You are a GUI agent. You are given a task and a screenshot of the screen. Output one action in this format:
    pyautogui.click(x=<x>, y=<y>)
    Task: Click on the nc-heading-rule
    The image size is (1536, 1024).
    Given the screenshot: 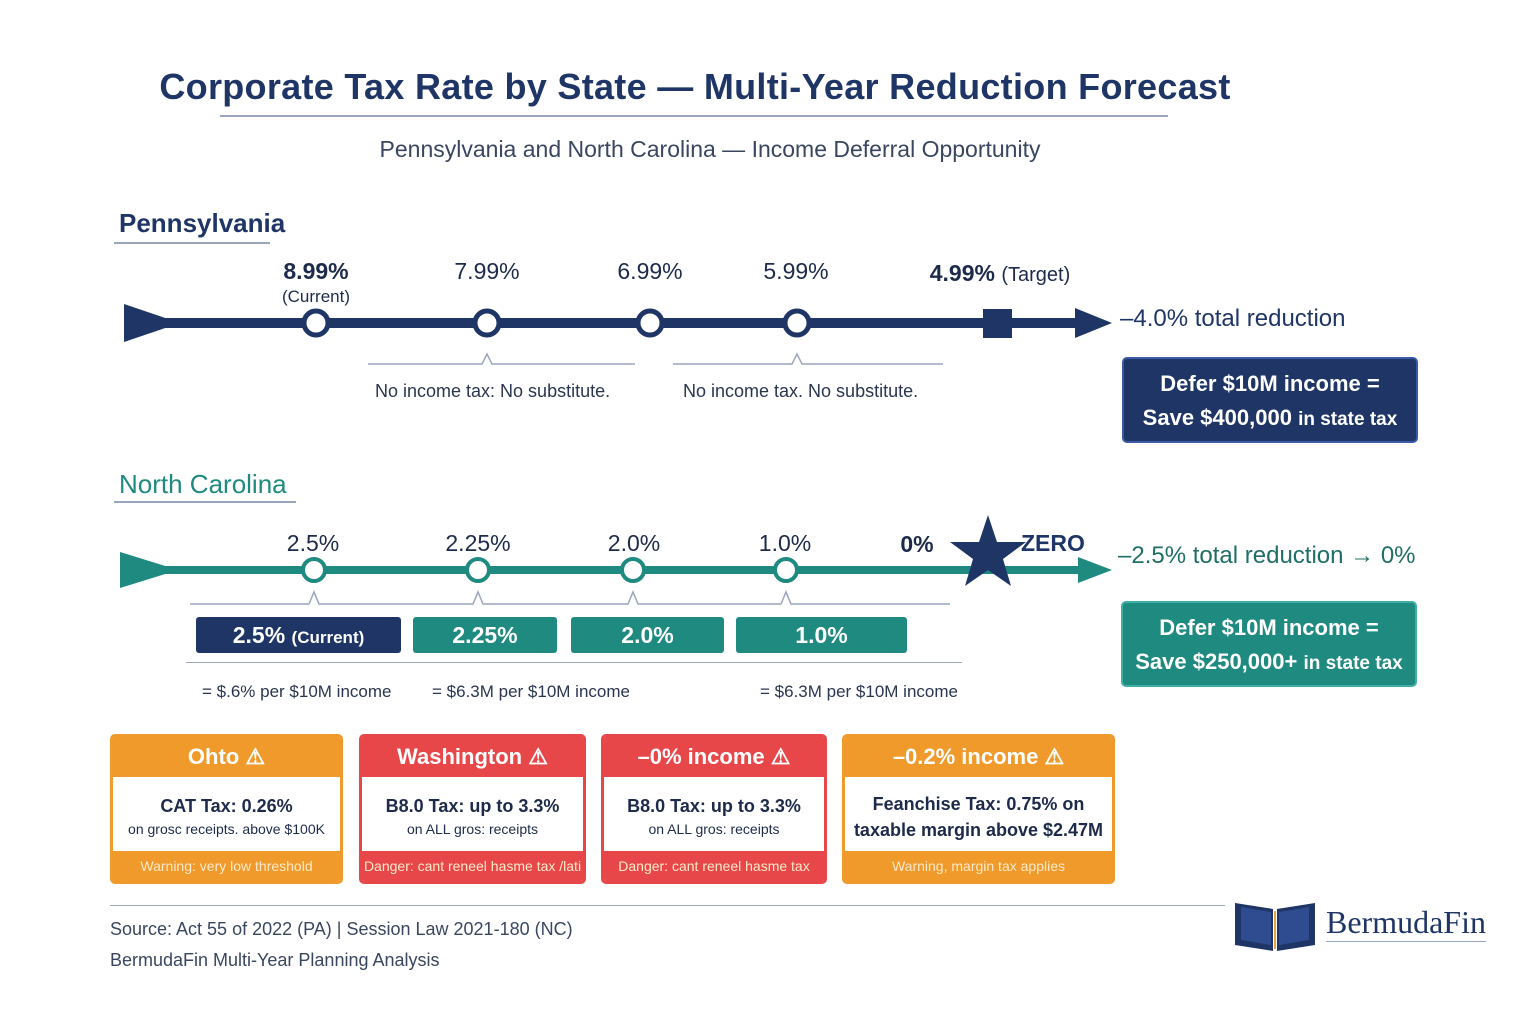 What is the action you would take?
    pyautogui.click(x=205, y=502)
    